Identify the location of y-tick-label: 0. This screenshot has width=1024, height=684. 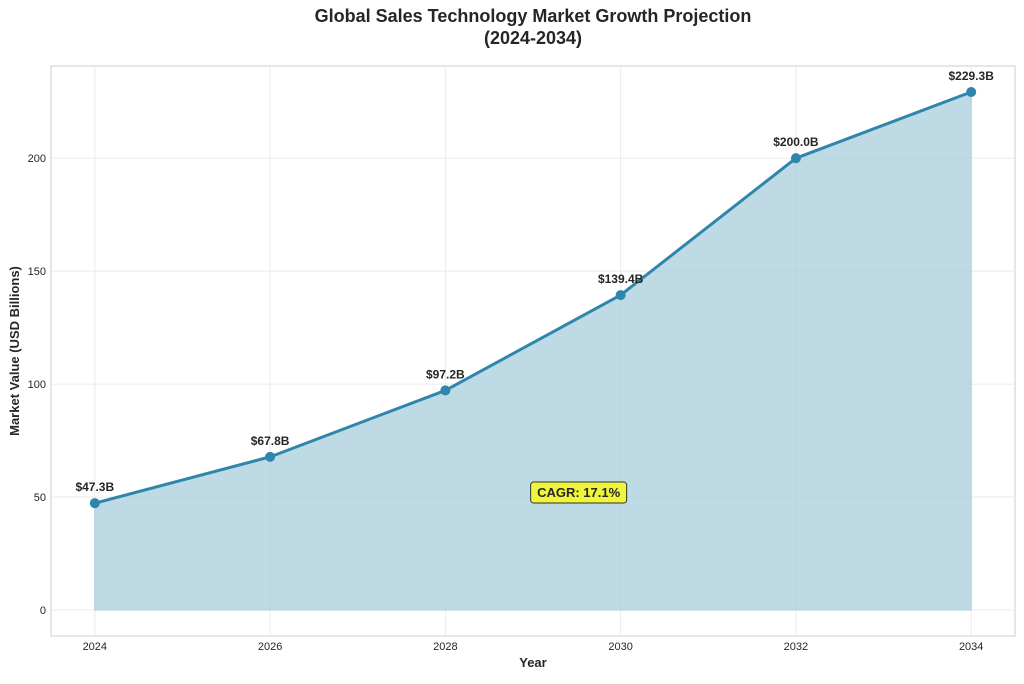
(43, 611).